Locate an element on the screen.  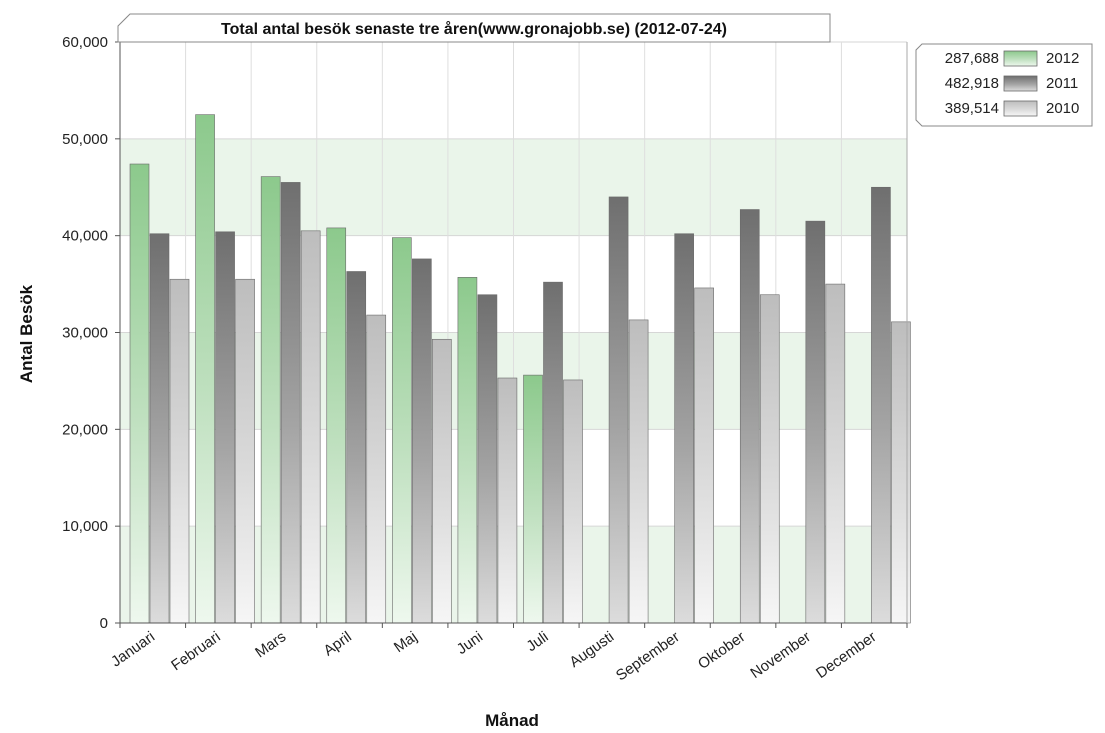
bar-2012-juli is located at coordinates (533, 499).